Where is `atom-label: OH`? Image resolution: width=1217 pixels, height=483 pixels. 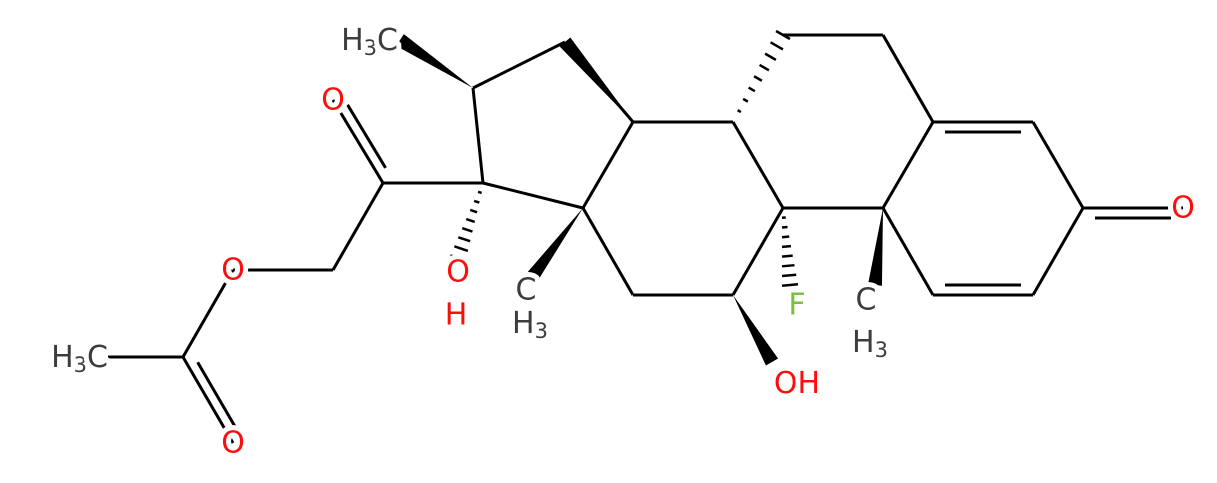 atom-label: OH is located at coordinates (797, 383).